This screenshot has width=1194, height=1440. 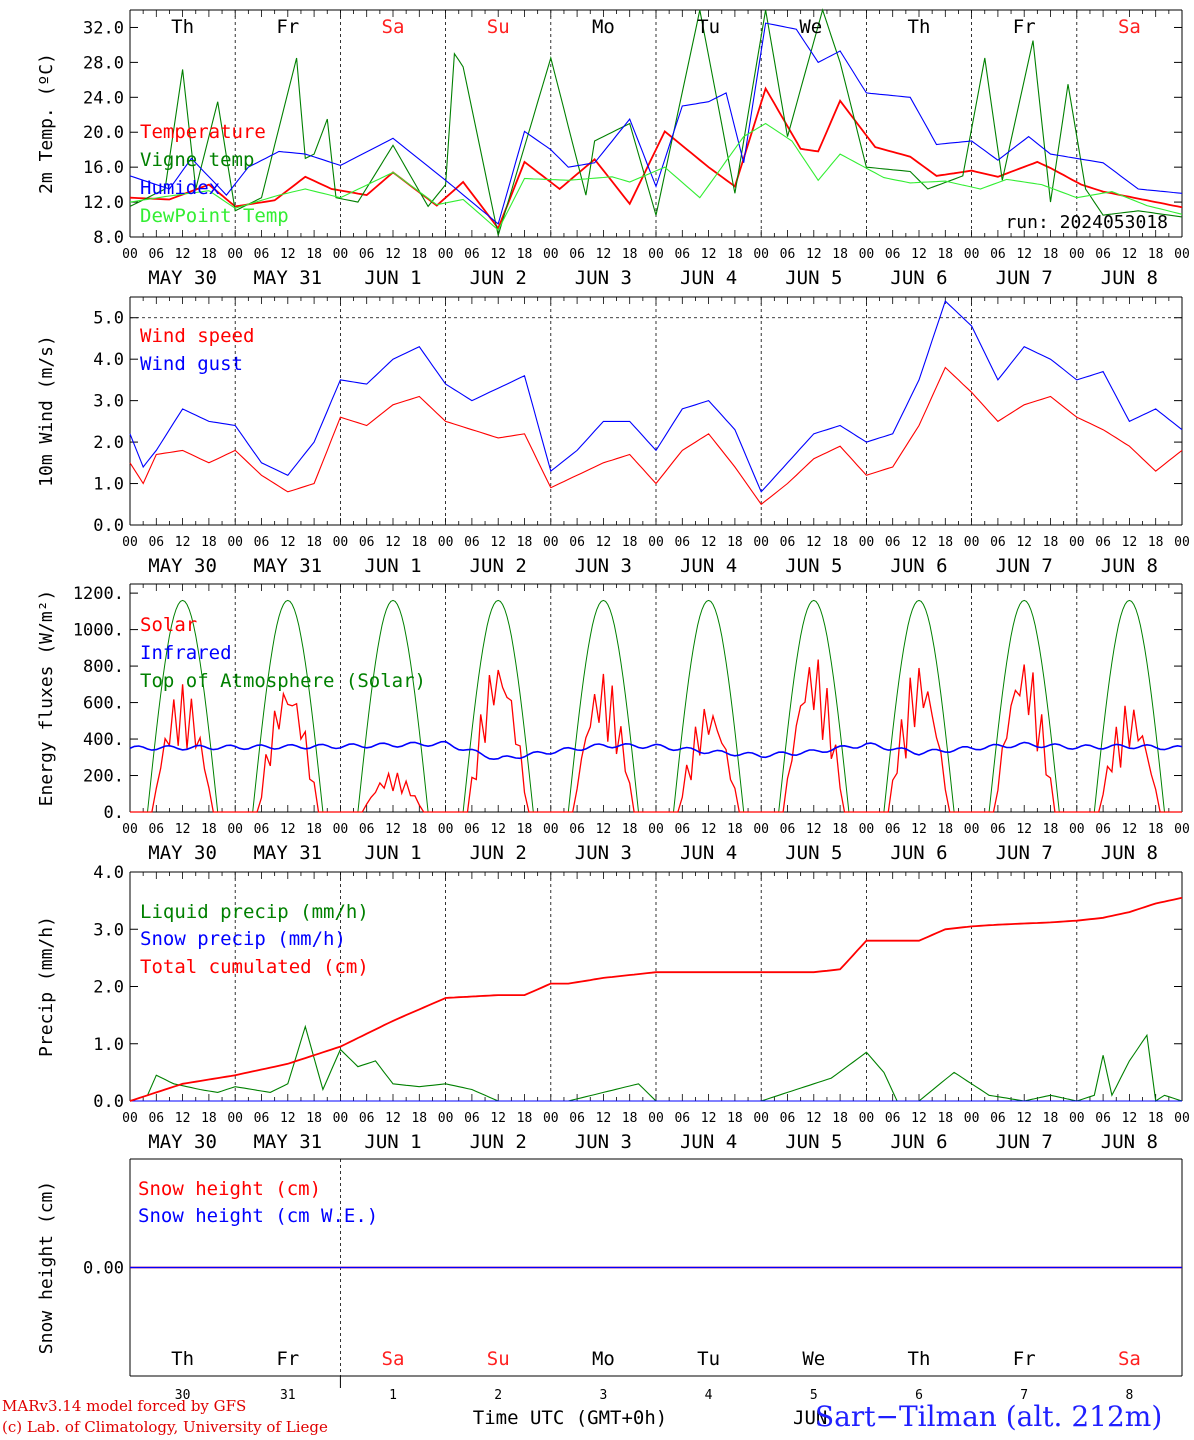 What do you see at coordinates (1129, 1142) in the screenshot?
I see `date-label: JUN 8` at bounding box center [1129, 1142].